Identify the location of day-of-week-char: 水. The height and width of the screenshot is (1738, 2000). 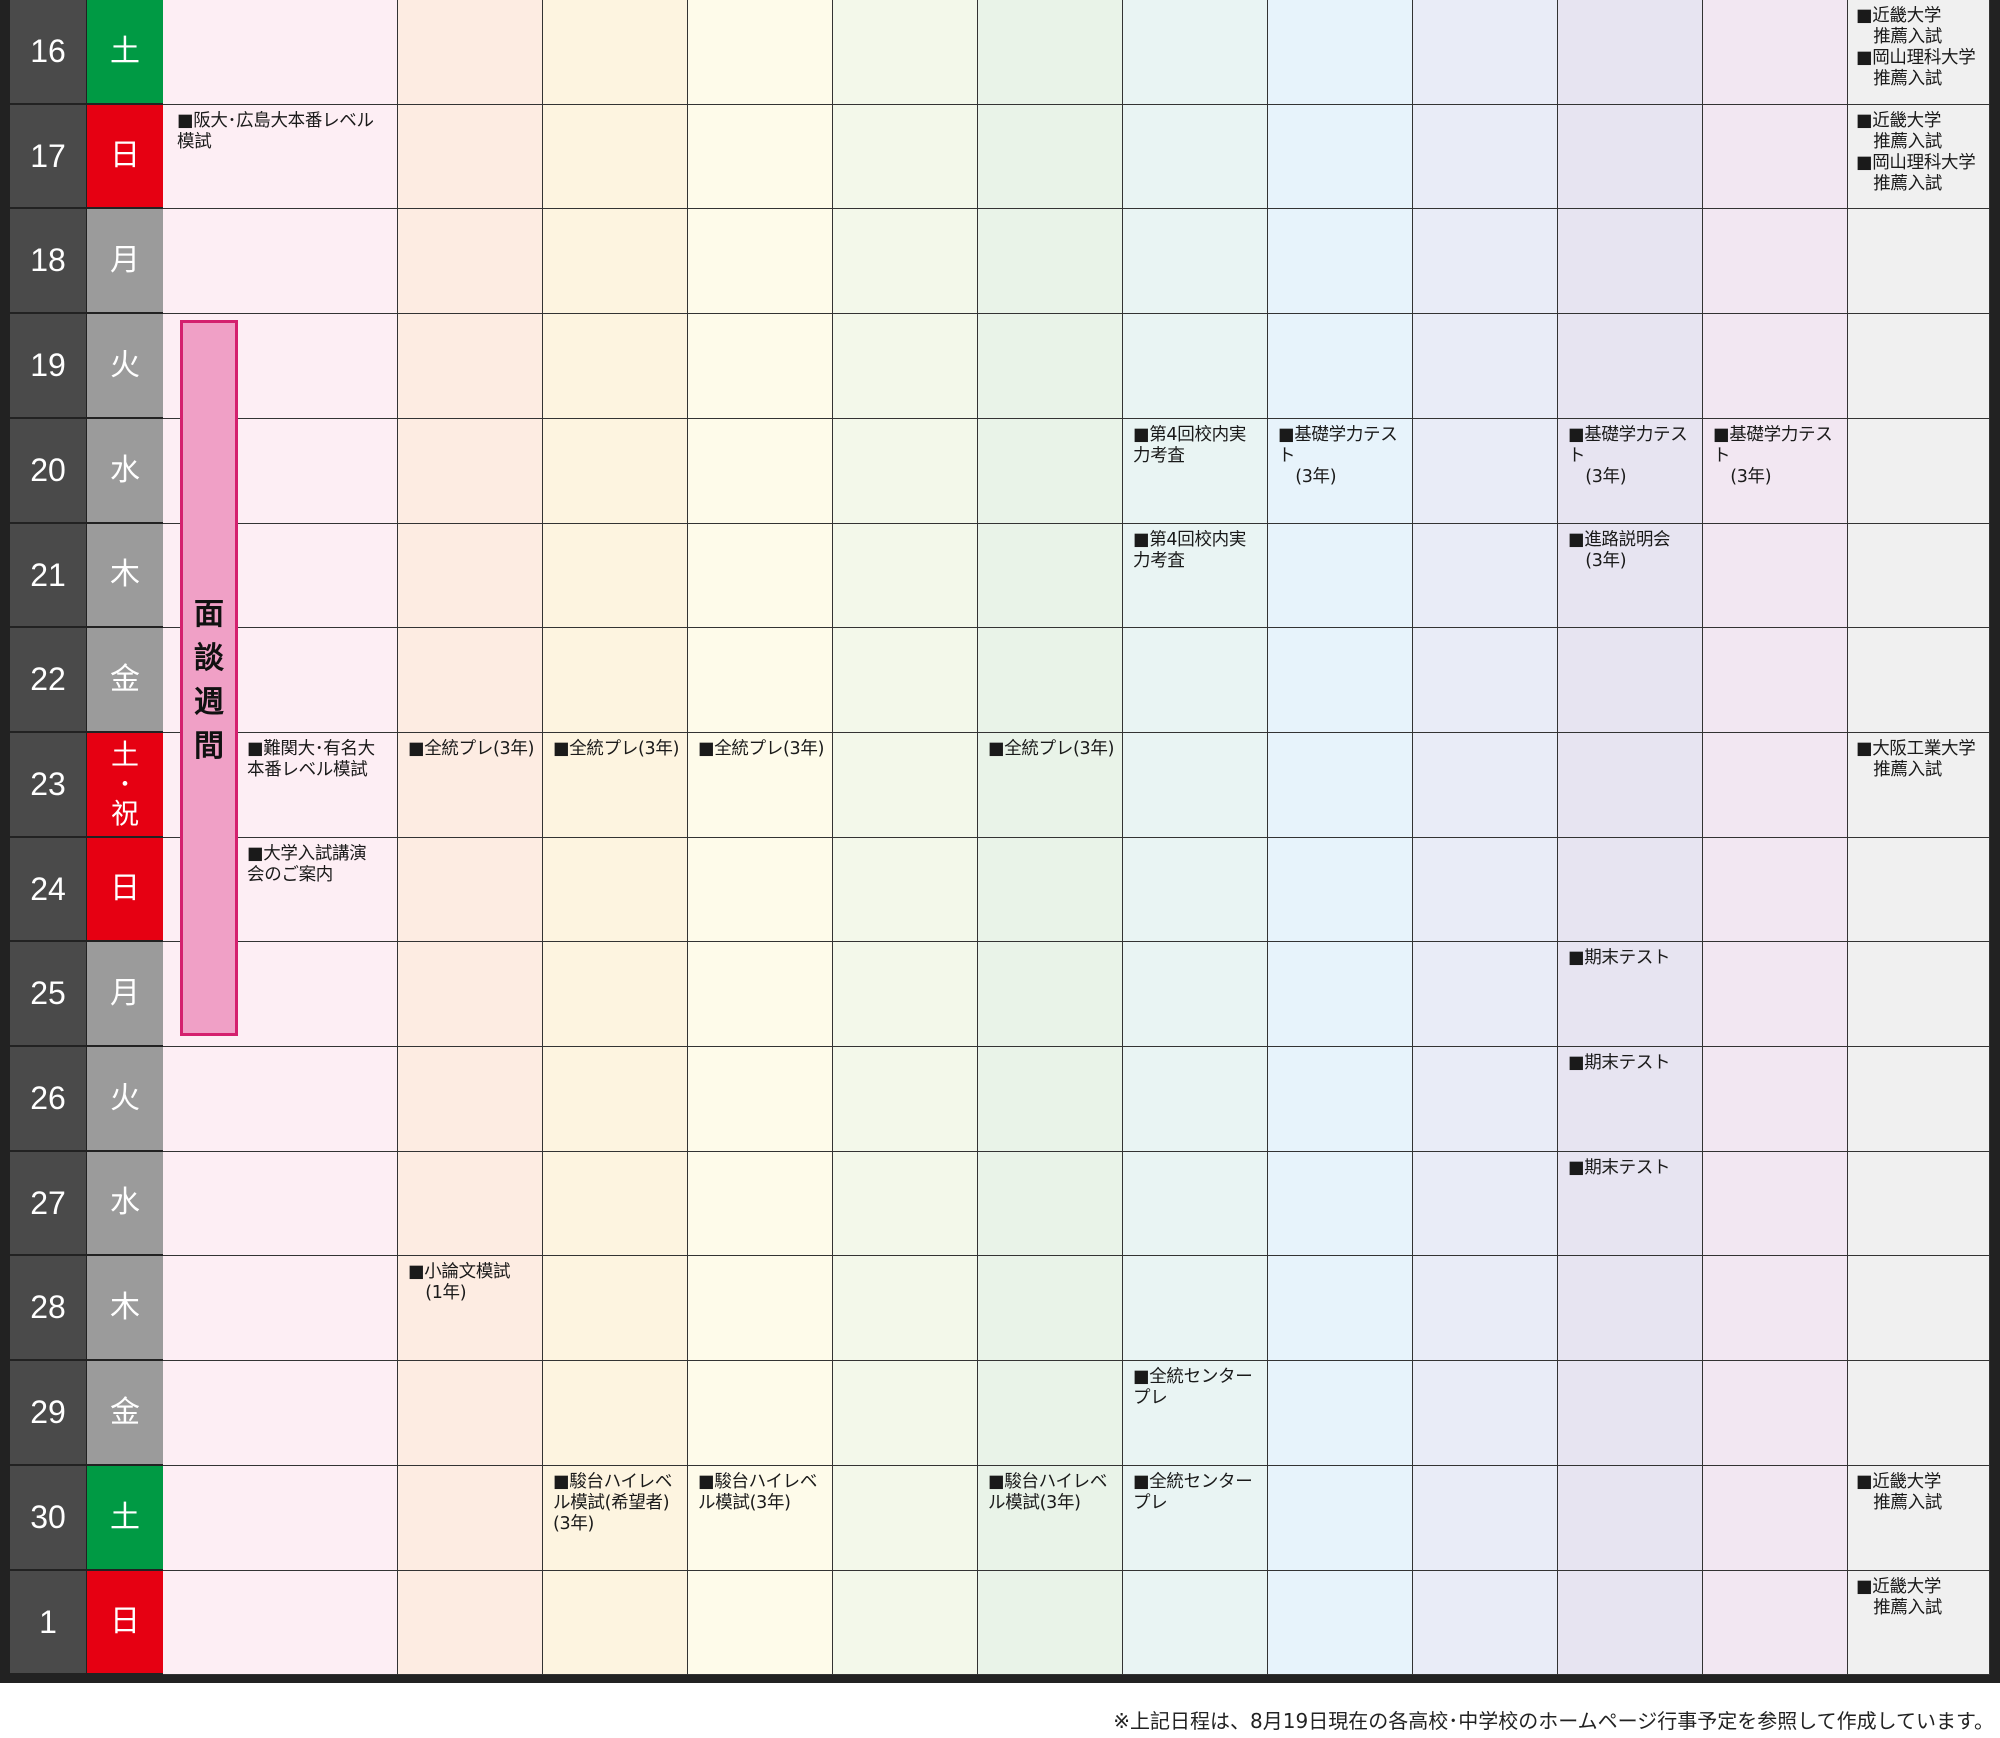
(125, 1203).